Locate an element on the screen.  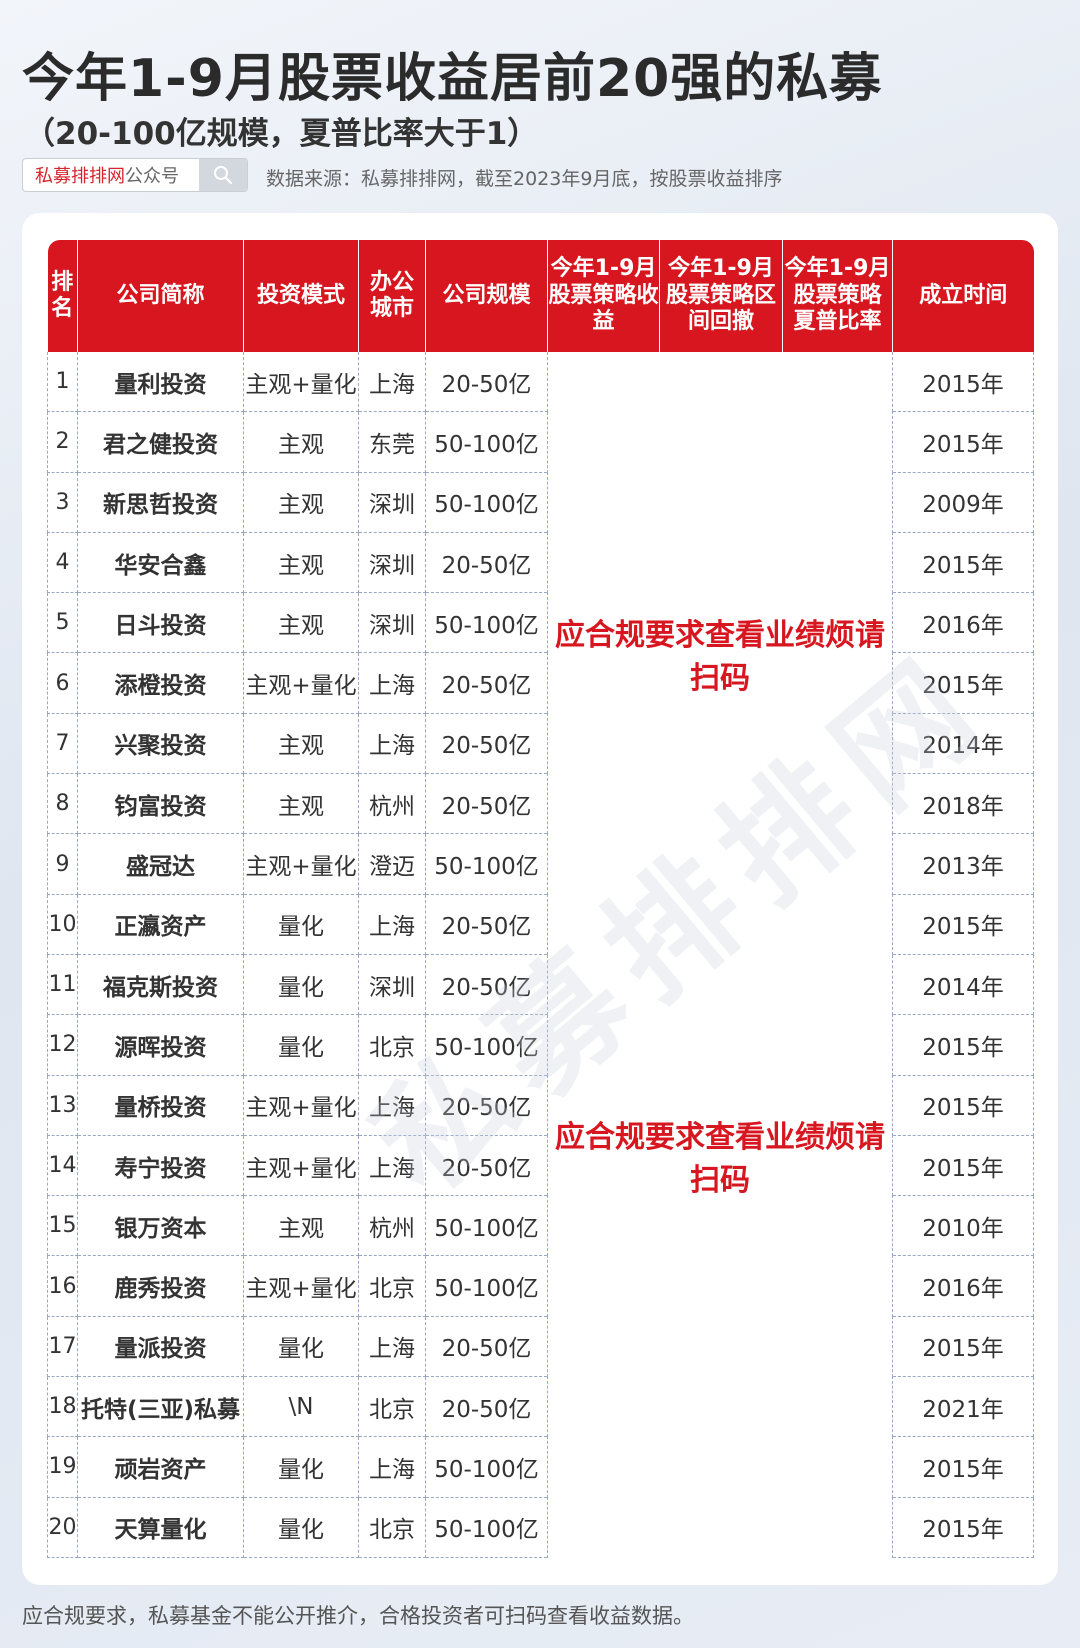
search-button is located at coordinates (223, 175).